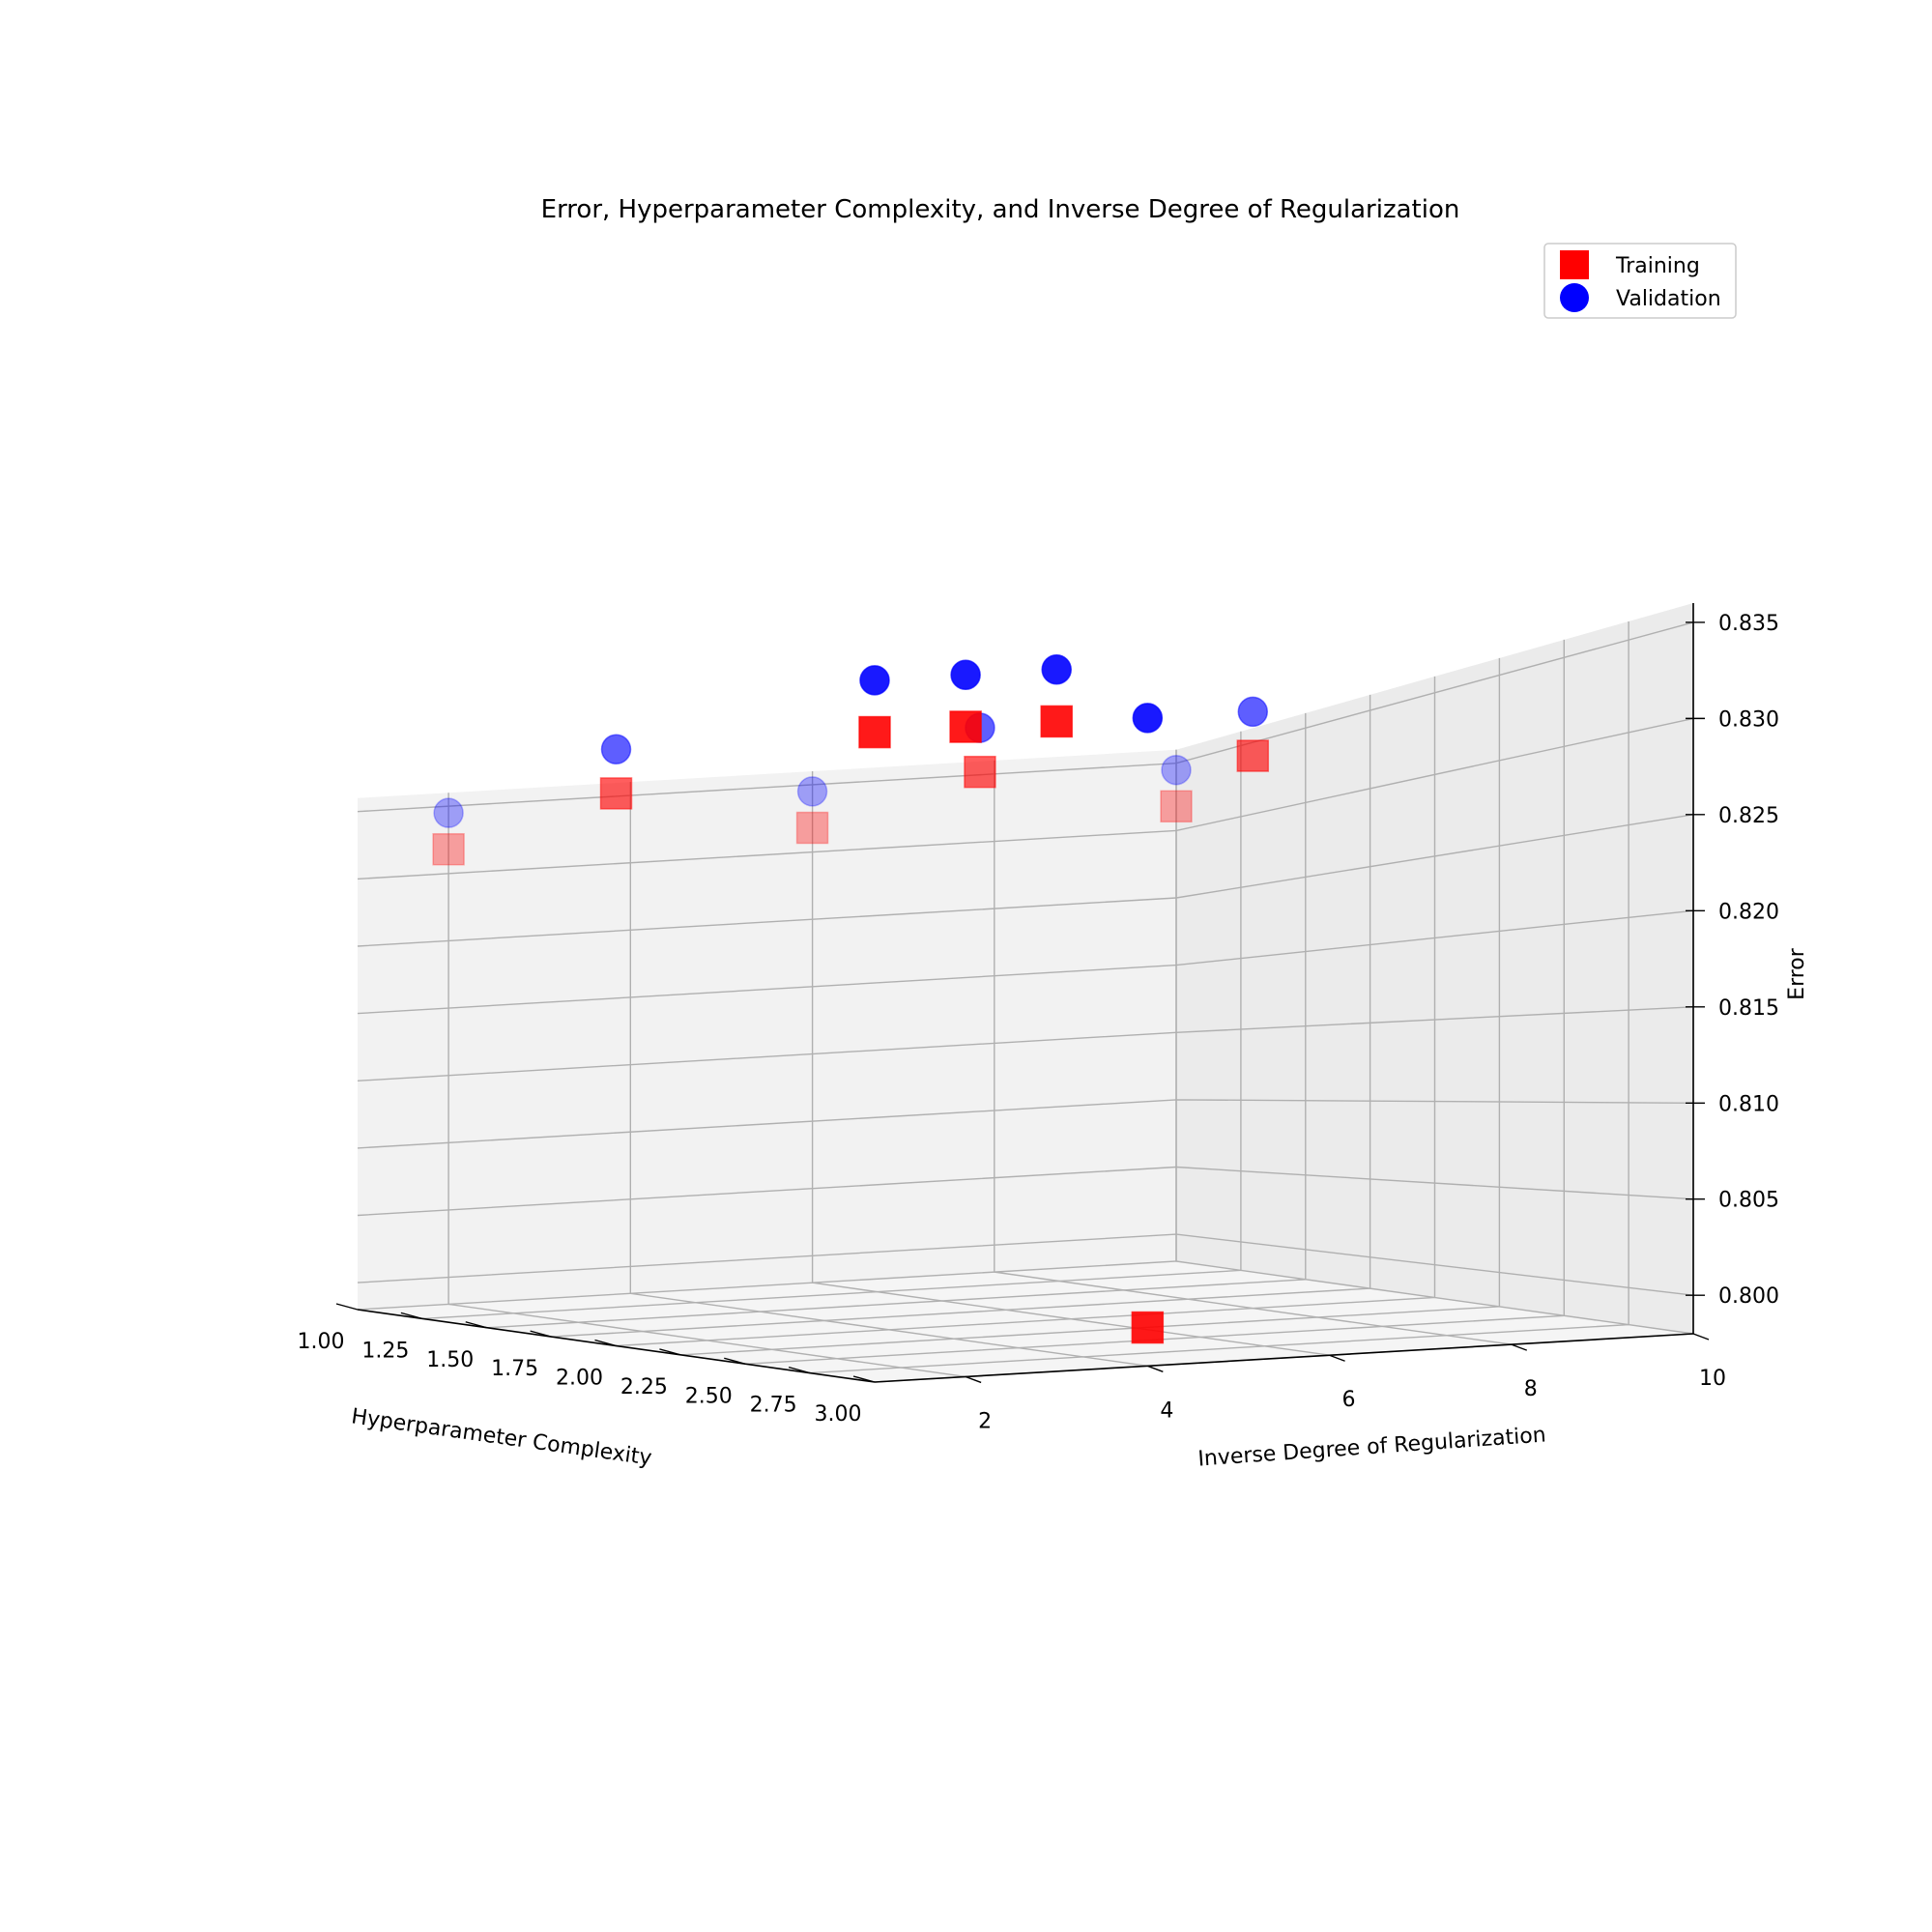  What do you see at coordinates (644, 1387) in the screenshot?
I see `x-tick-label: 2.25` at bounding box center [644, 1387].